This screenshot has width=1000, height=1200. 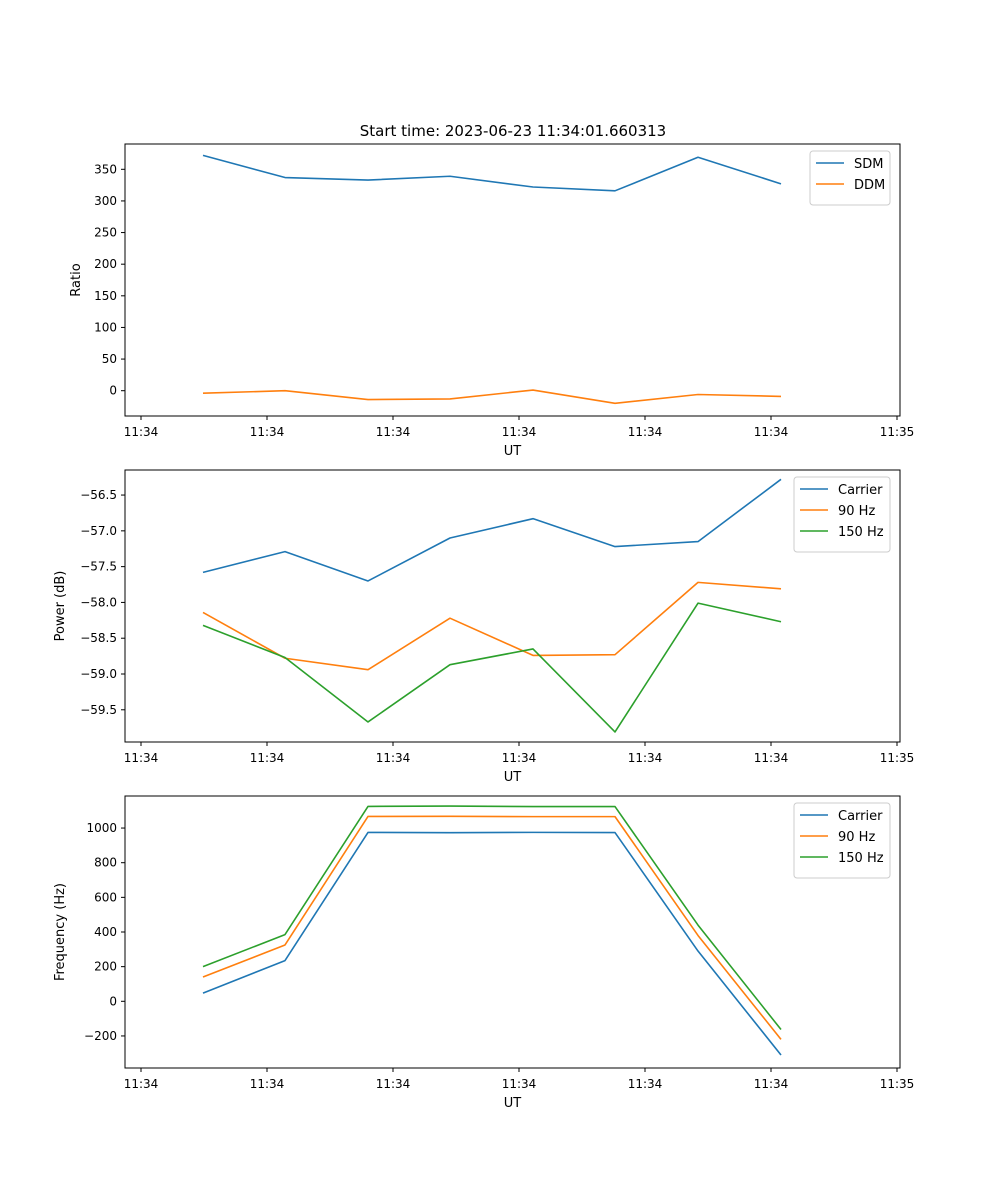 I want to click on y-tick-label: 50, so click(x=109, y=359).